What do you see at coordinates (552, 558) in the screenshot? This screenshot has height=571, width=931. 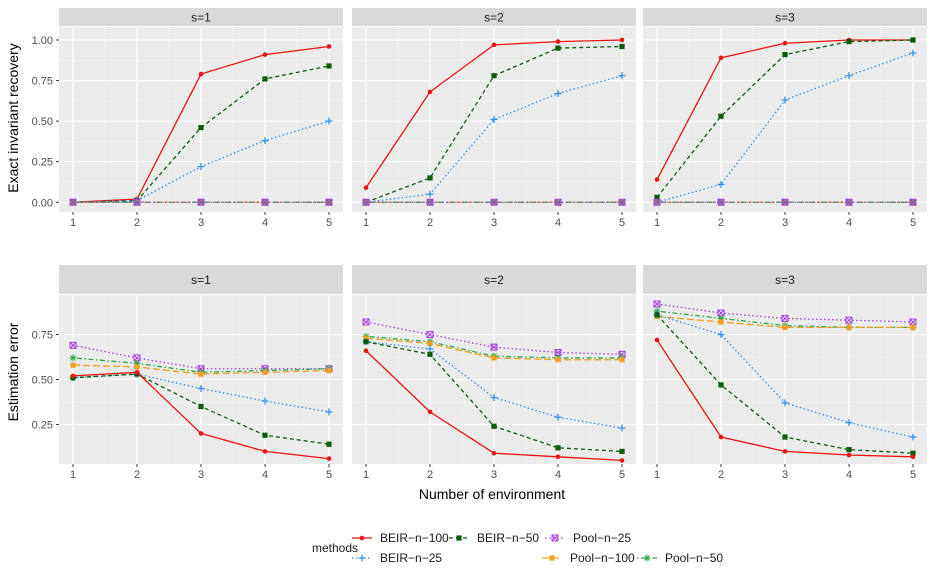 I see `legend-key-marker` at bounding box center [552, 558].